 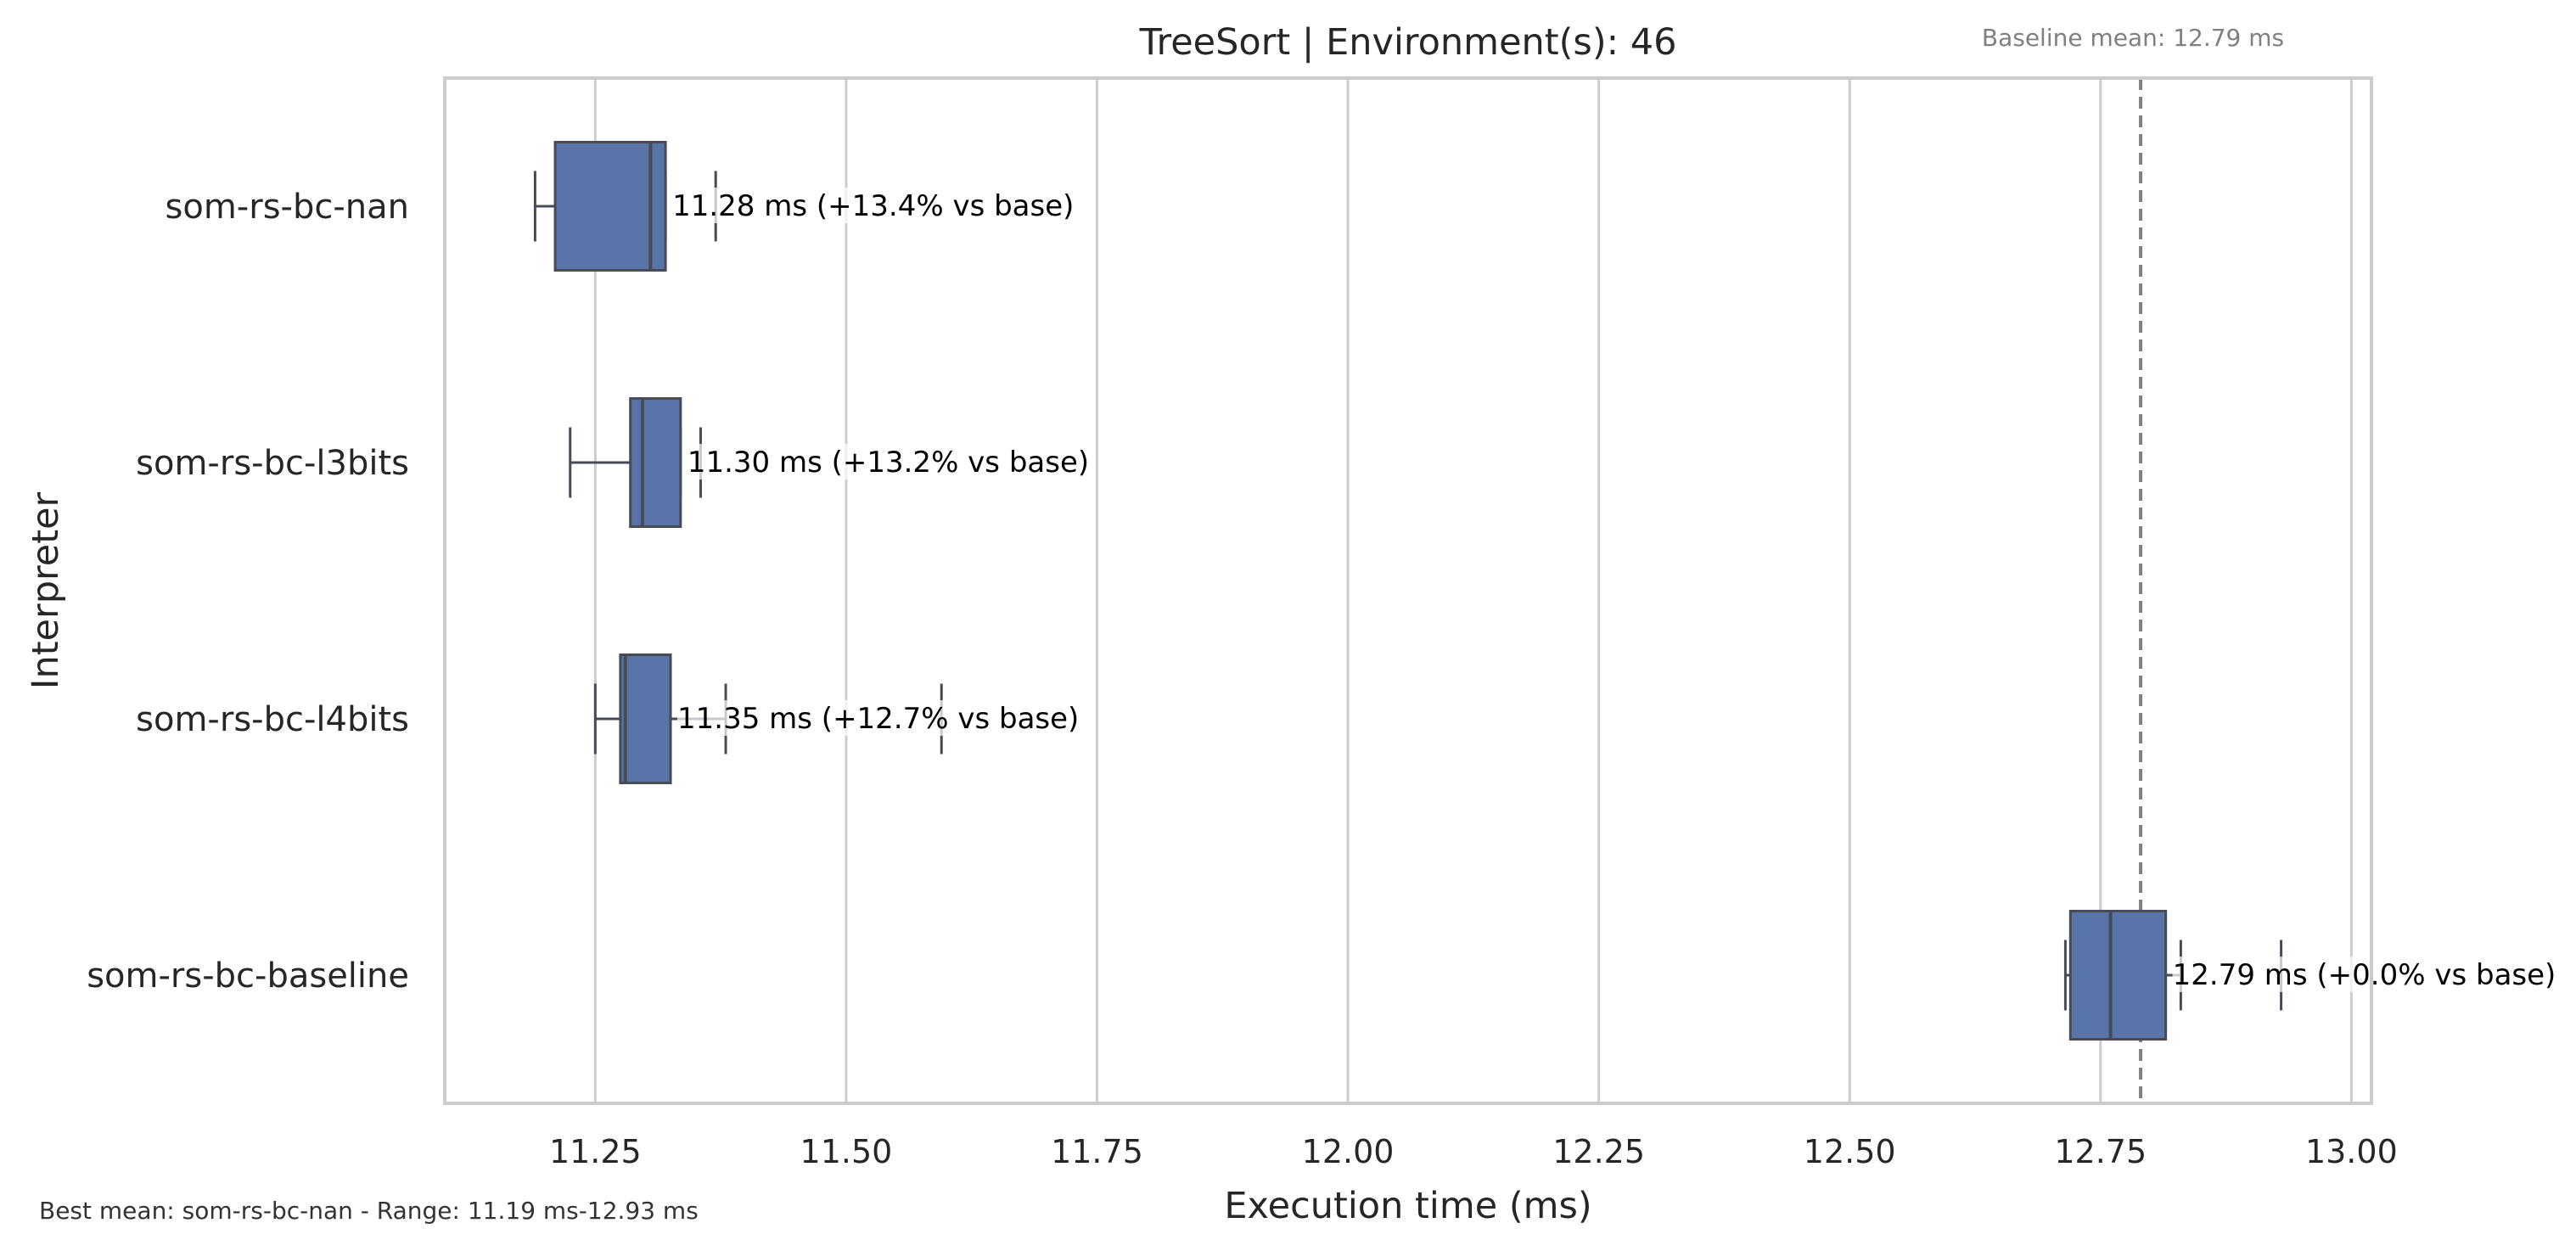 I want to click on y-tick-label: som-rs-bc-l3bits, so click(x=272, y=464).